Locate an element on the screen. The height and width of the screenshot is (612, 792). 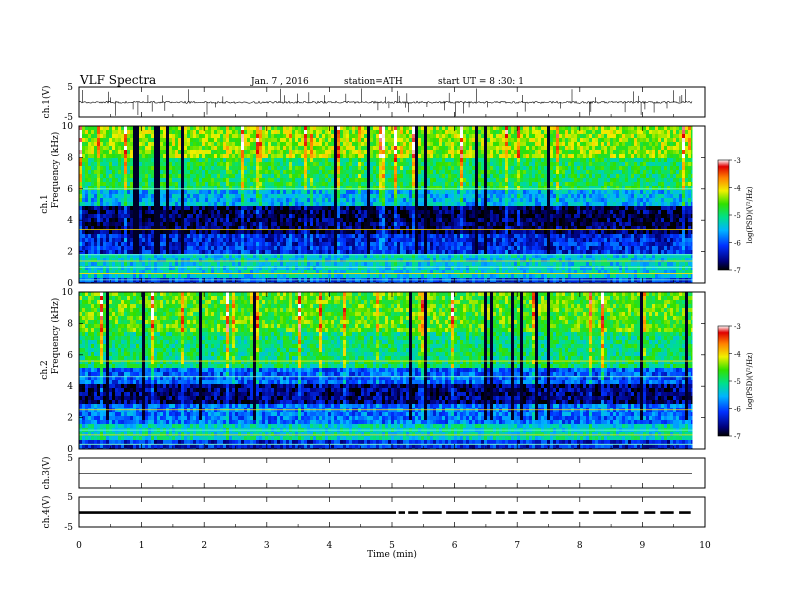
ch1-colorbar is located at coordinates (723, 215).